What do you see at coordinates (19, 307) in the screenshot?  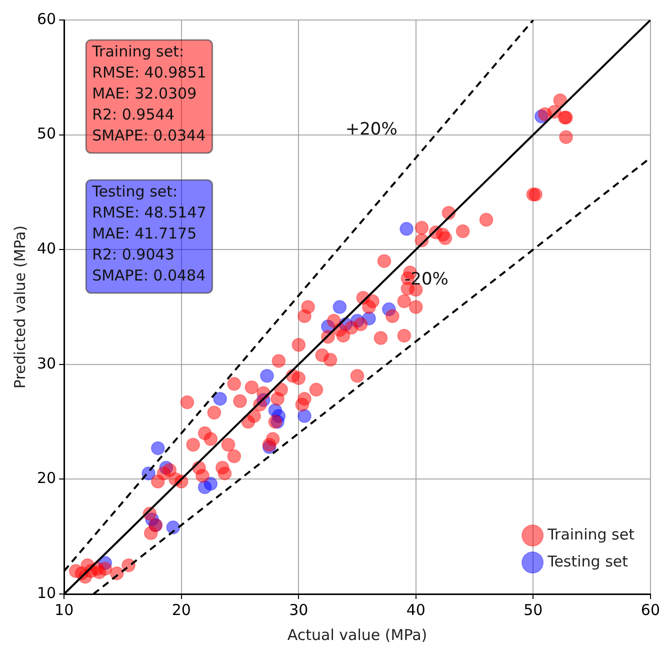 I see `y-axis-title: Predicted value (MPa)` at bounding box center [19, 307].